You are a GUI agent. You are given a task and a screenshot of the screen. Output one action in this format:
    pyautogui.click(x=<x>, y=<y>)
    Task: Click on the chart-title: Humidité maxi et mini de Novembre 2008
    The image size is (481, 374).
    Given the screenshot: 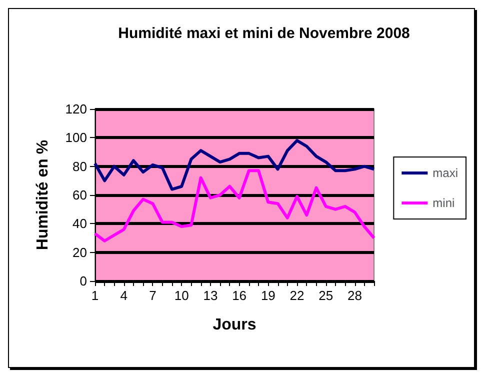 What is the action you would take?
    pyautogui.click(x=264, y=33)
    